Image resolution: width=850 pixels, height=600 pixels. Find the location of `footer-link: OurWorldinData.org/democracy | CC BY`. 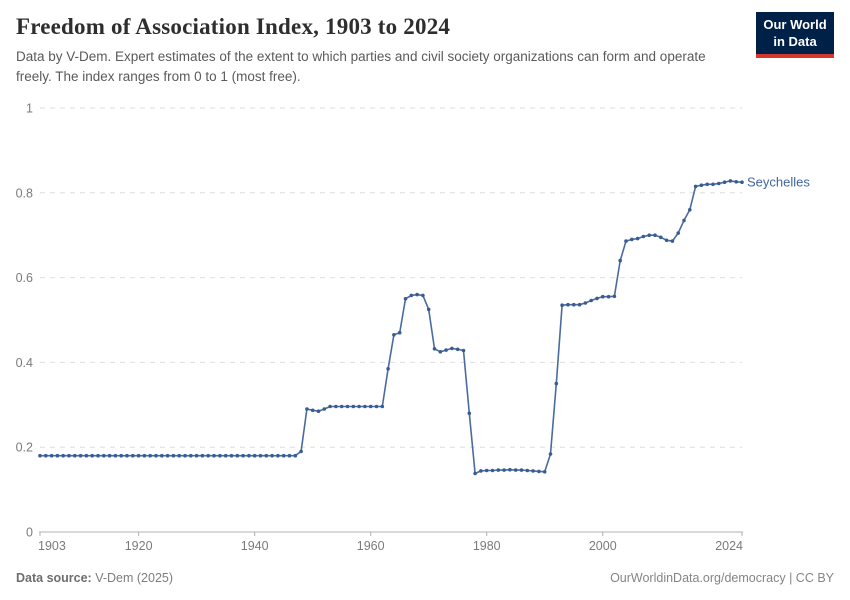

footer-link: OurWorldinData.org/democracy | CC BY is located at coordinates (722, 578).